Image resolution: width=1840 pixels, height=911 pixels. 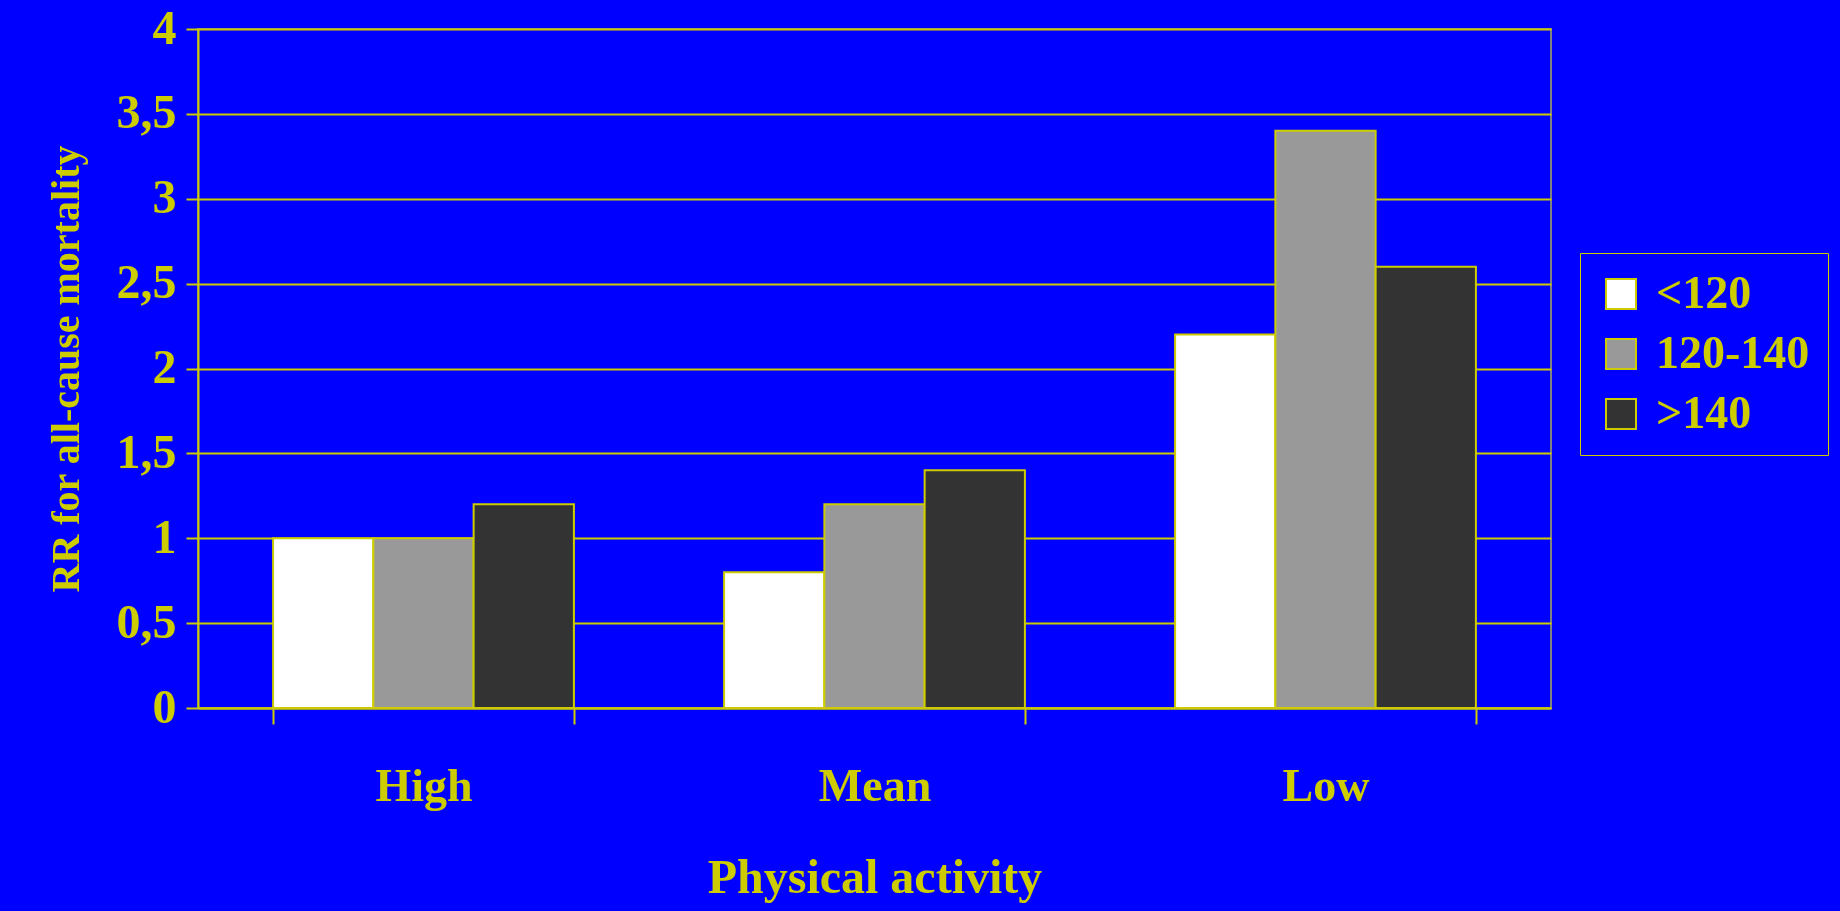 What do you see at coordinates (875, 876) in the screenshot?
I see `x-axis-title: Physical activity` at bounding box center [875, 876].